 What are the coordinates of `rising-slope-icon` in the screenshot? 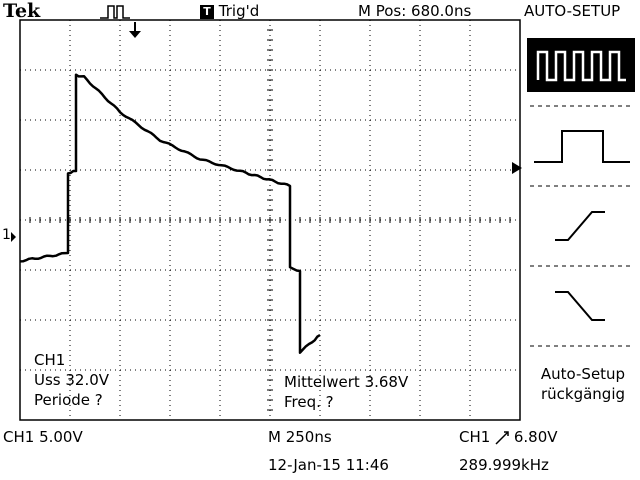 It's located at (502, 437).